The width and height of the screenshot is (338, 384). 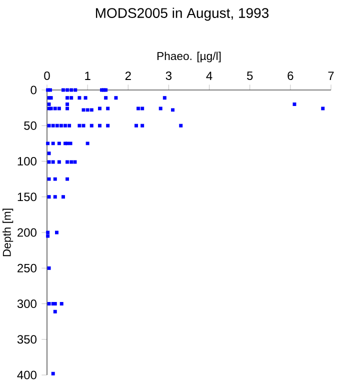 I want to click on y-tick-label: 200, so click(x=27, y=232).